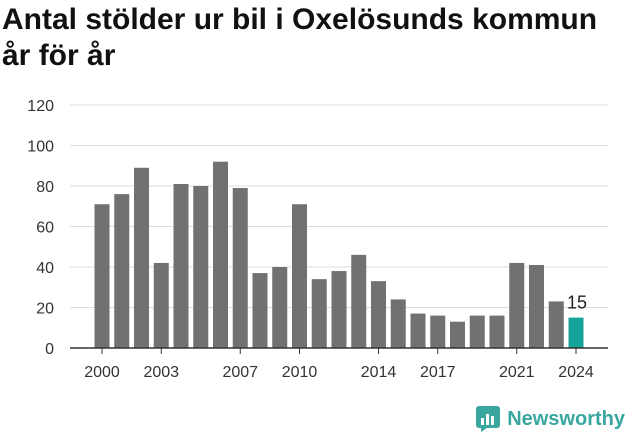 The height and width of the screenshot is (439, 631). Describe the element at coordinates (181, 265) in the screenshot. I see `bar-2004` at that location.